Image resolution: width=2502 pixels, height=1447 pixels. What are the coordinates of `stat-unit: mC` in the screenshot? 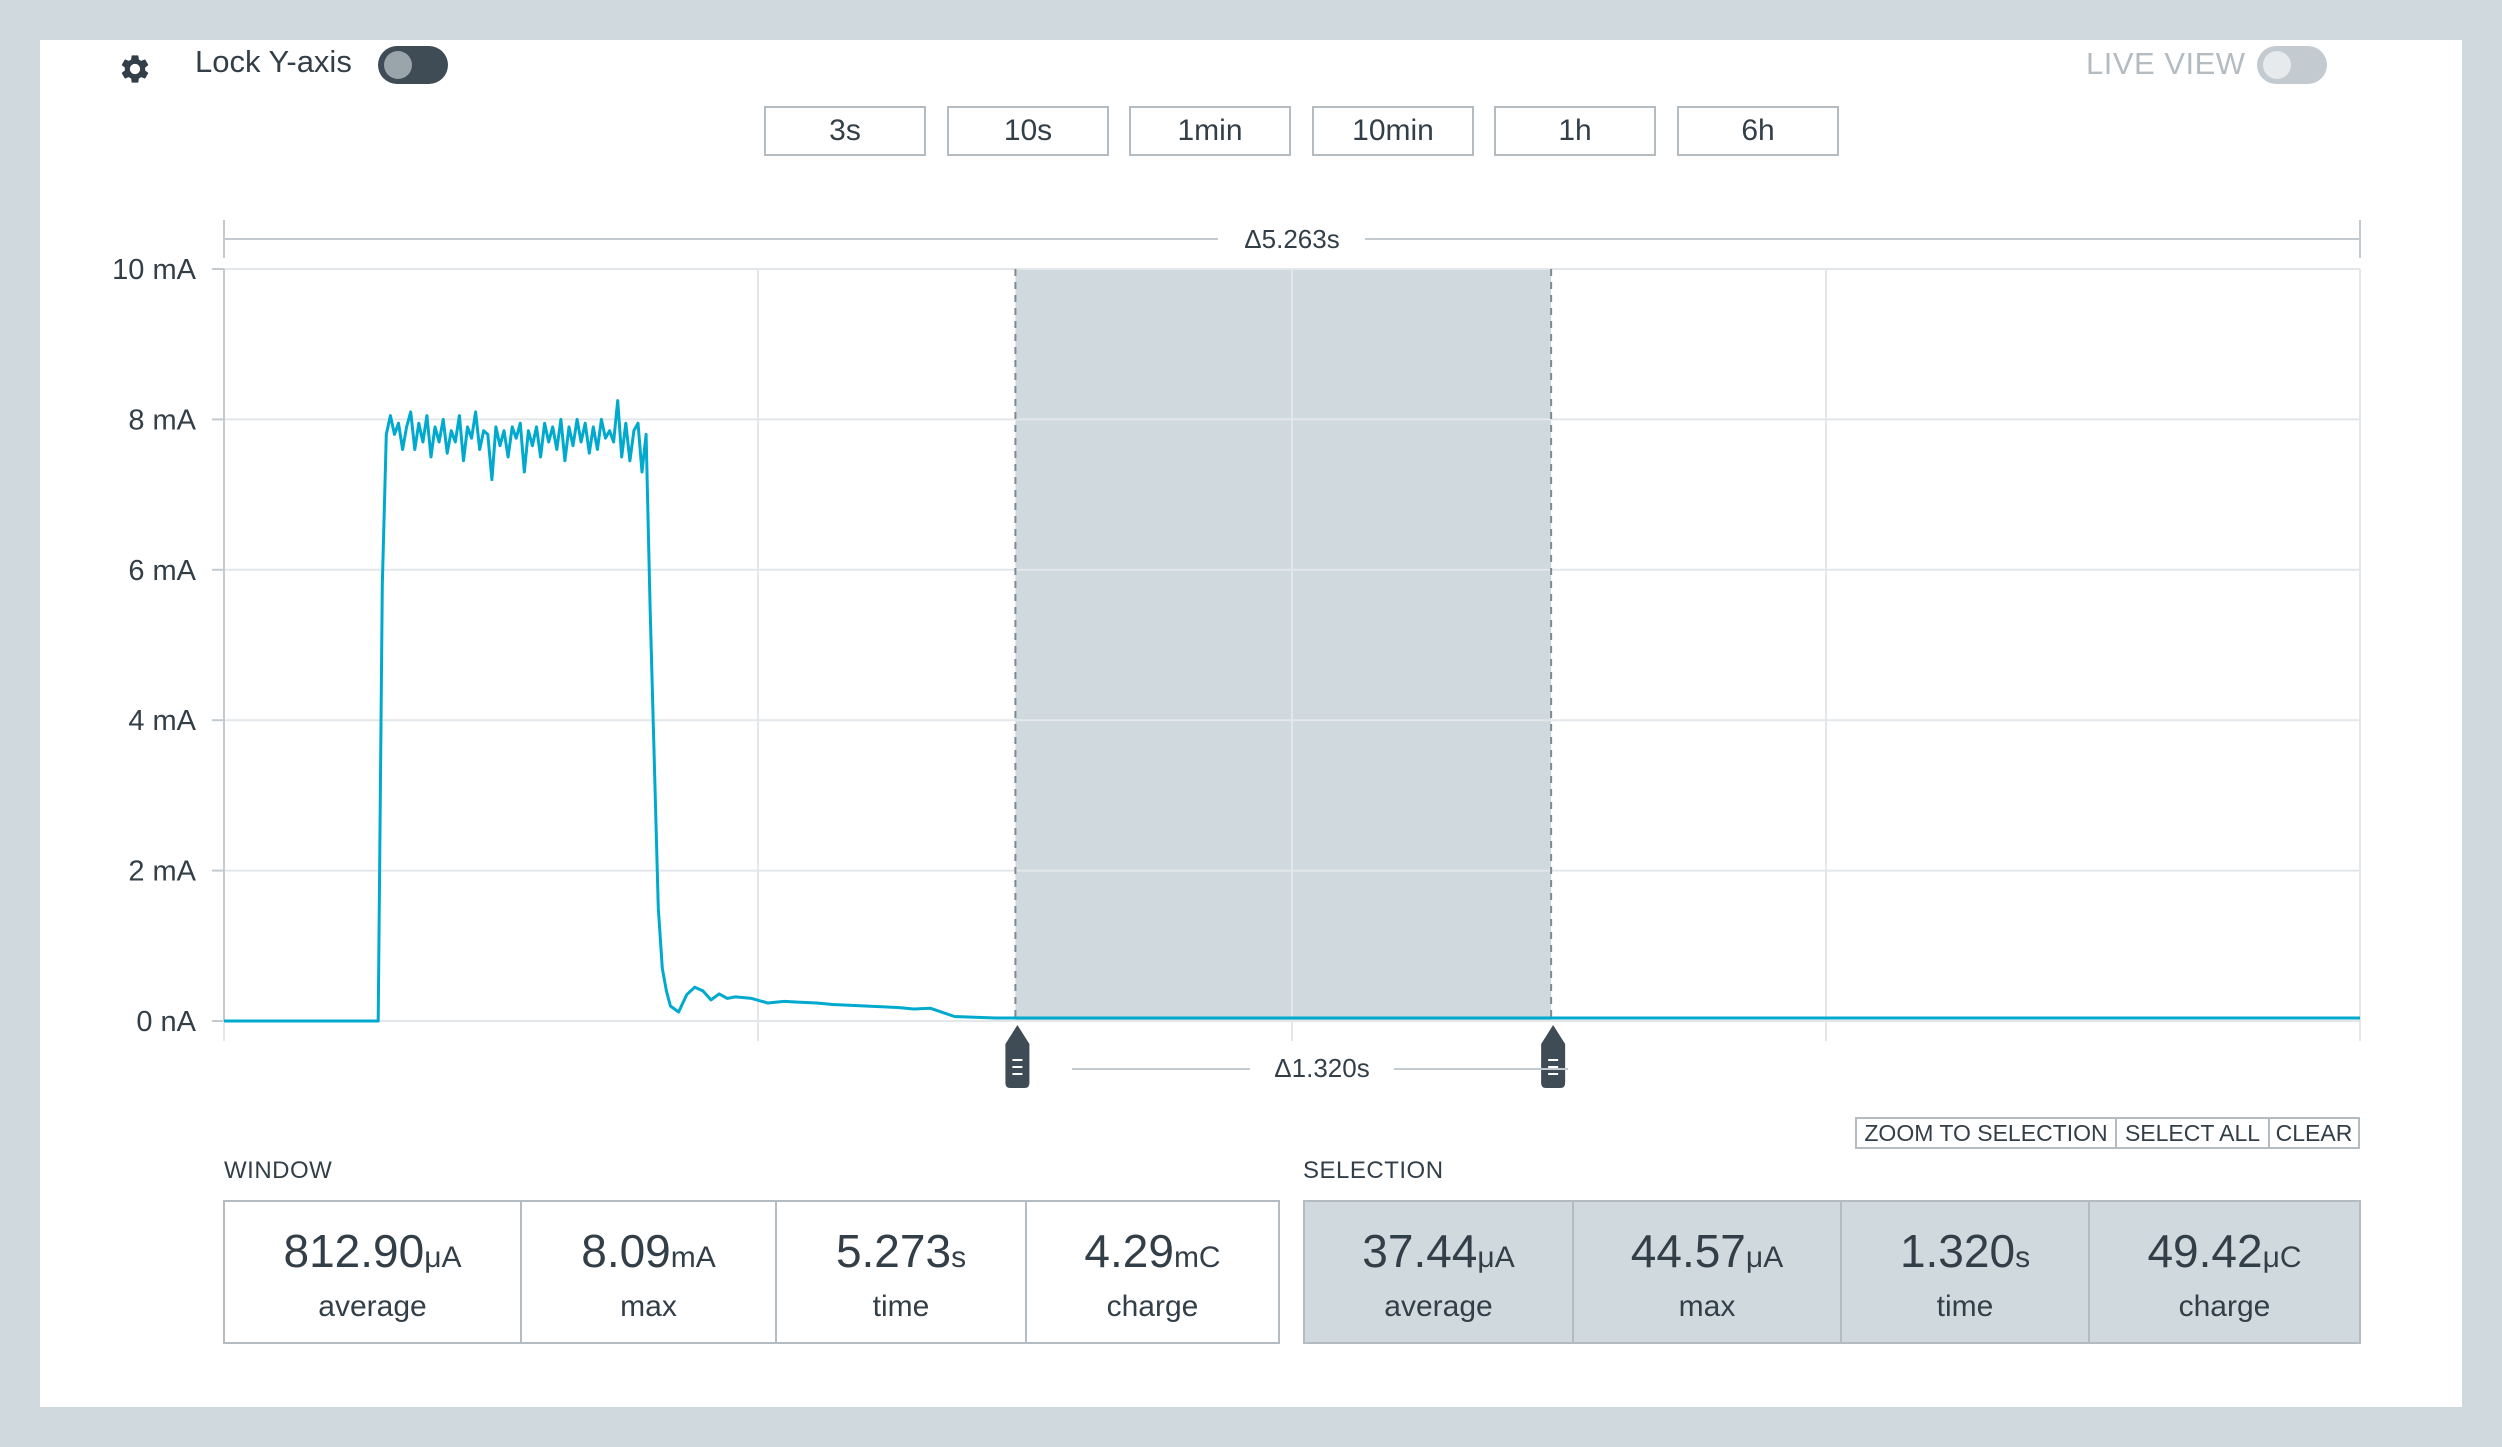 It's located at (1197, 1257).